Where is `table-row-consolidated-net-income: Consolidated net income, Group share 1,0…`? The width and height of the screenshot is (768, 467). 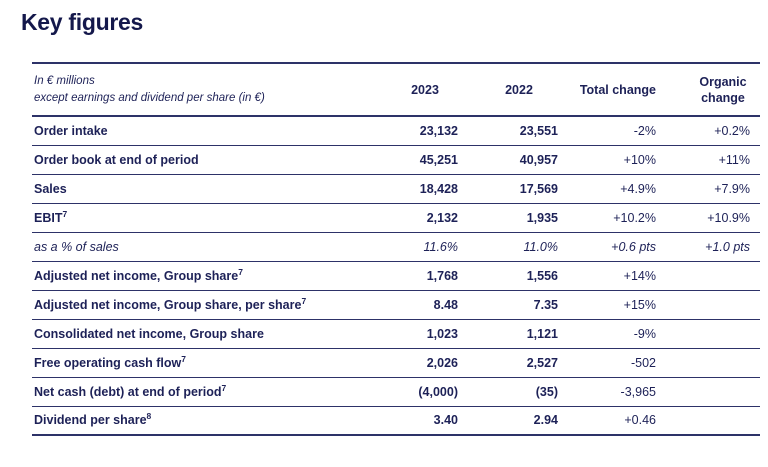 table-row-consolidated-net-income: Consolidated net income, Group share 1,0… is located at coordinates (396, 334).